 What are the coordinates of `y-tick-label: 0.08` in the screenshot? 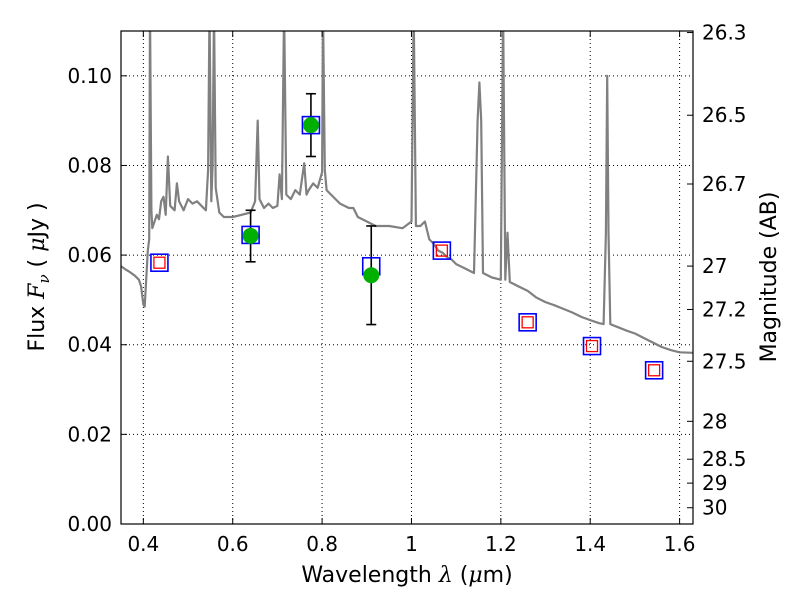 It's located at (89, 165).